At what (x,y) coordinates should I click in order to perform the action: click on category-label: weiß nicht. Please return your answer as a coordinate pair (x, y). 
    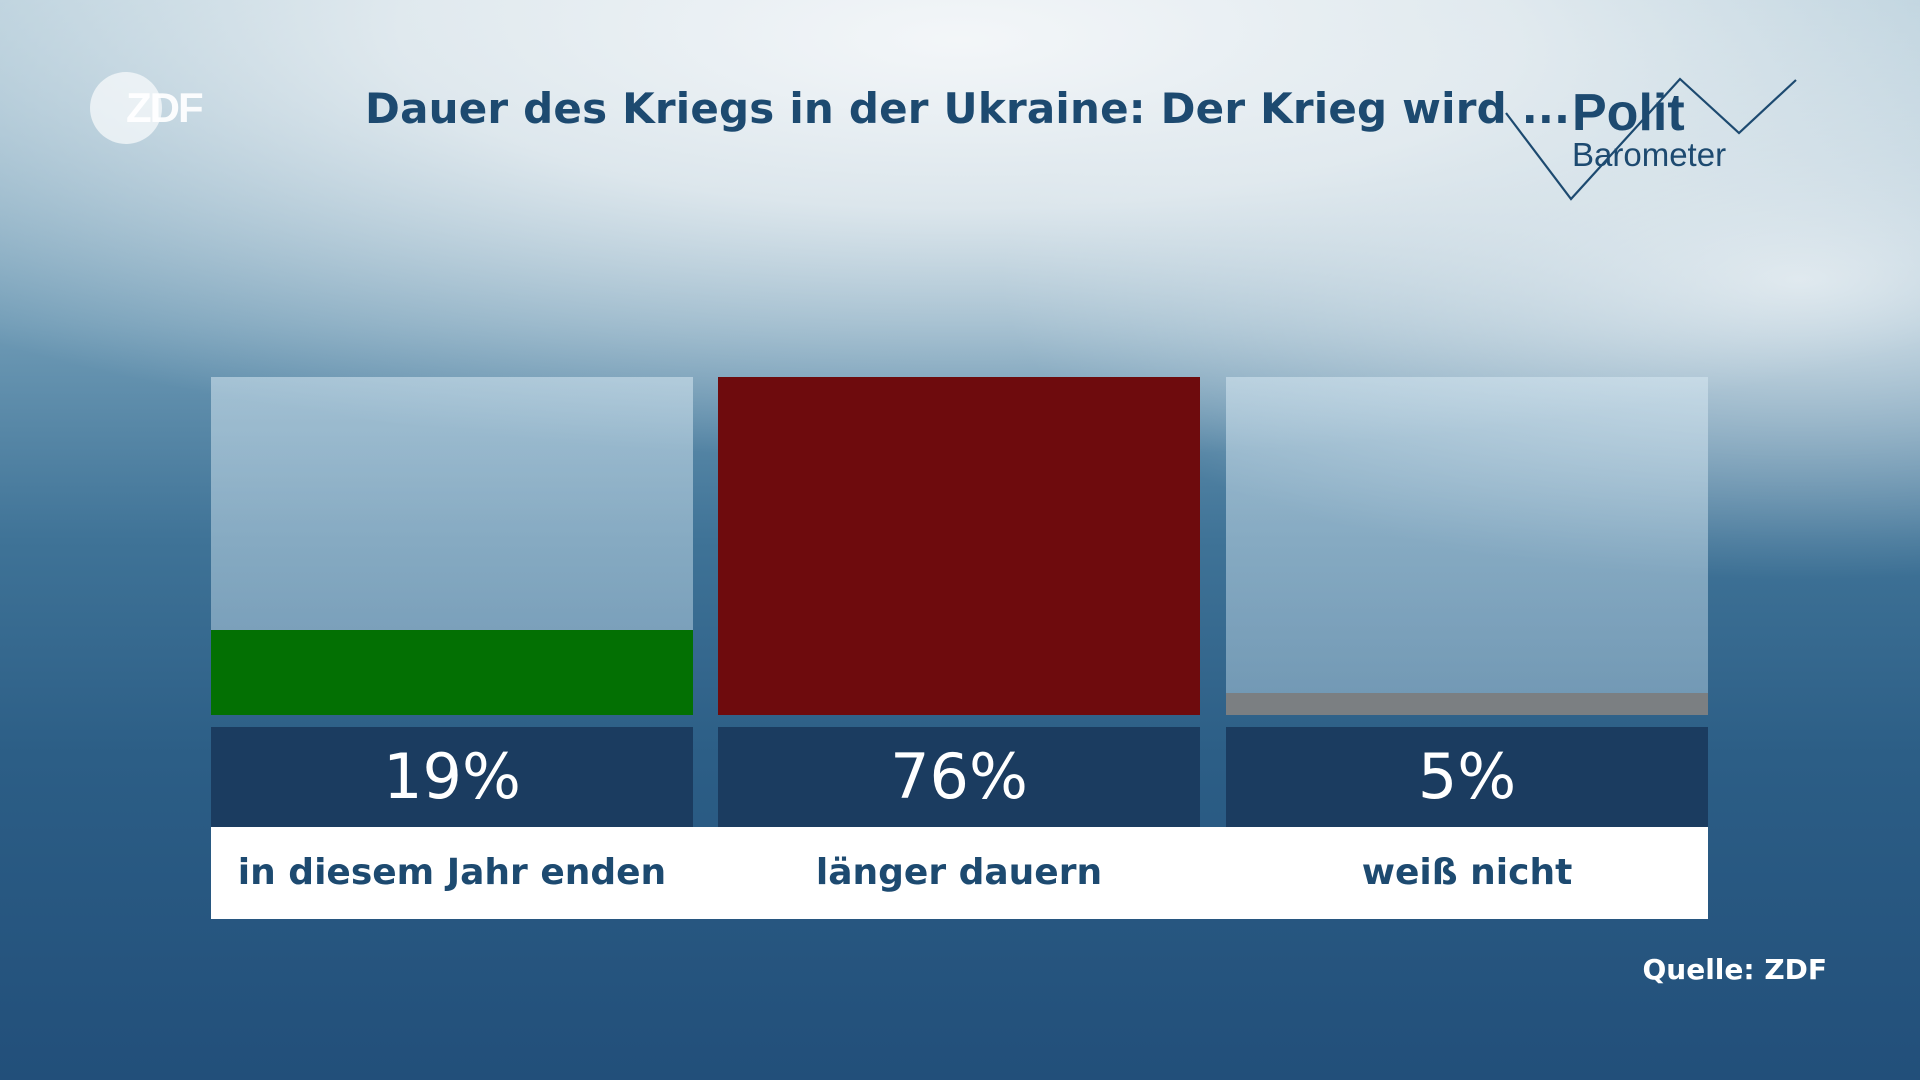
    Looking at the image, I should click on (1467, 872).